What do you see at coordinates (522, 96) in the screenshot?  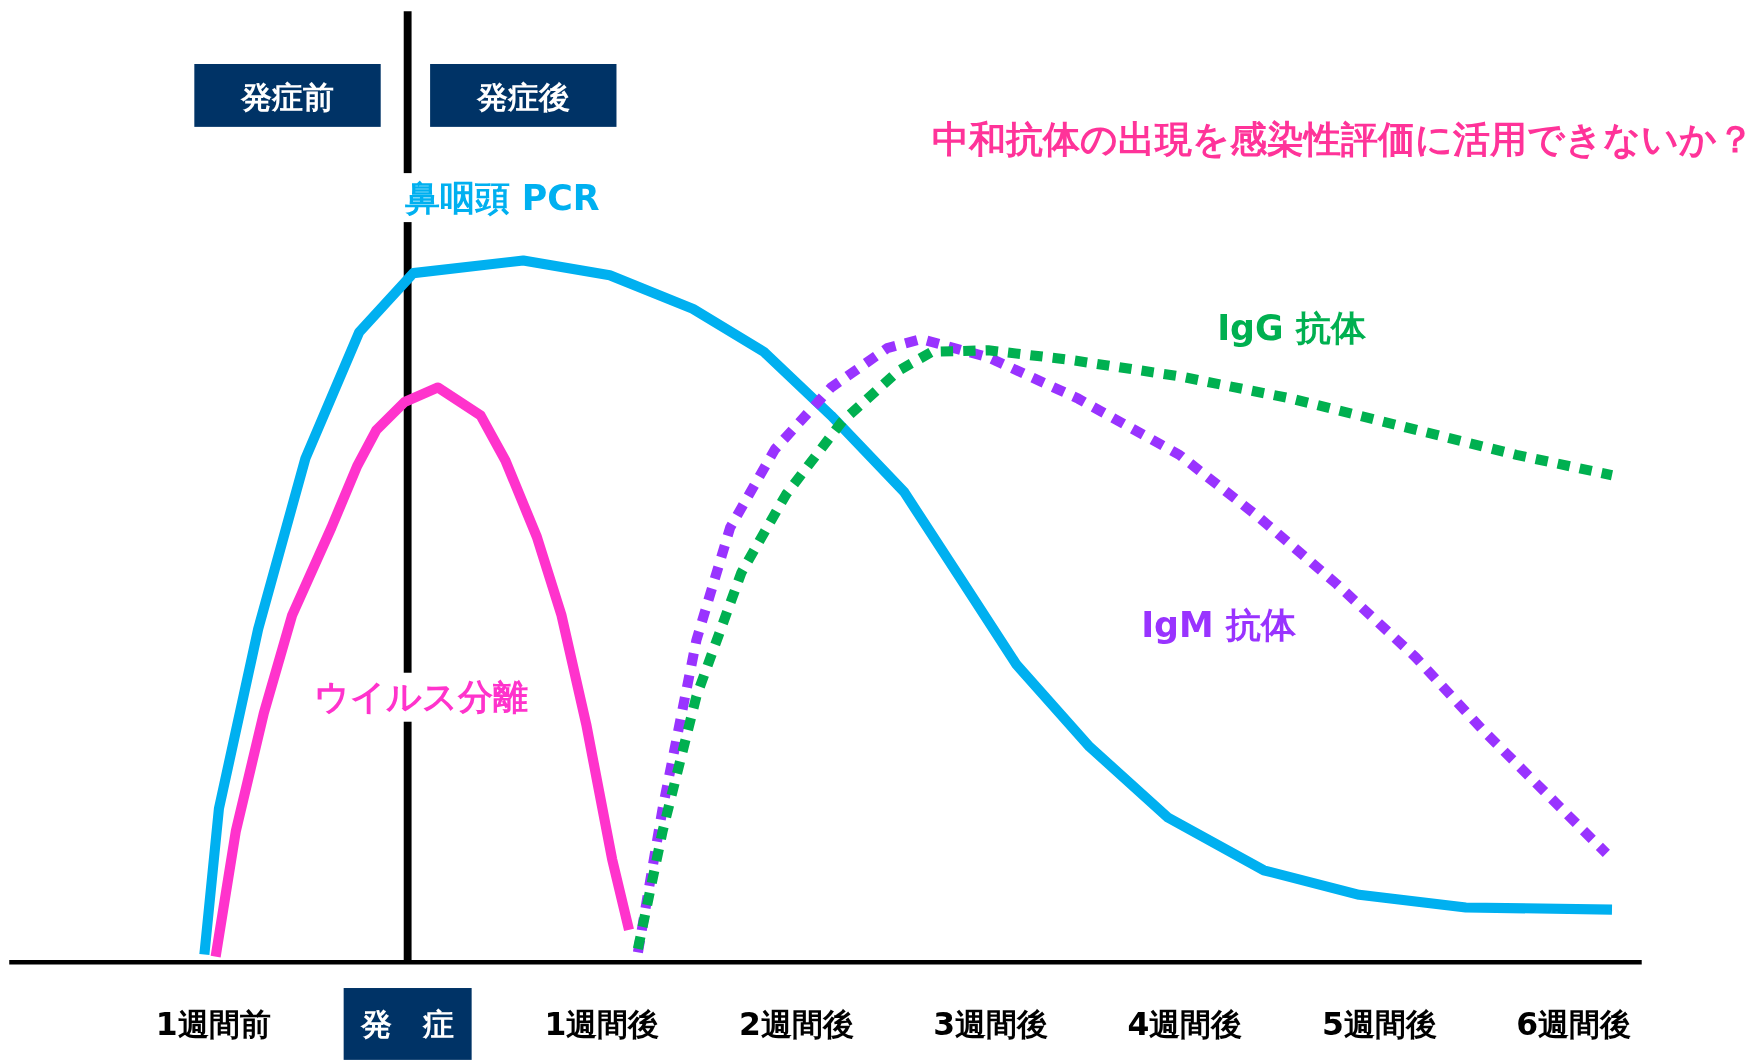 I see `text: 発症後` at bounding box center [522, 96].